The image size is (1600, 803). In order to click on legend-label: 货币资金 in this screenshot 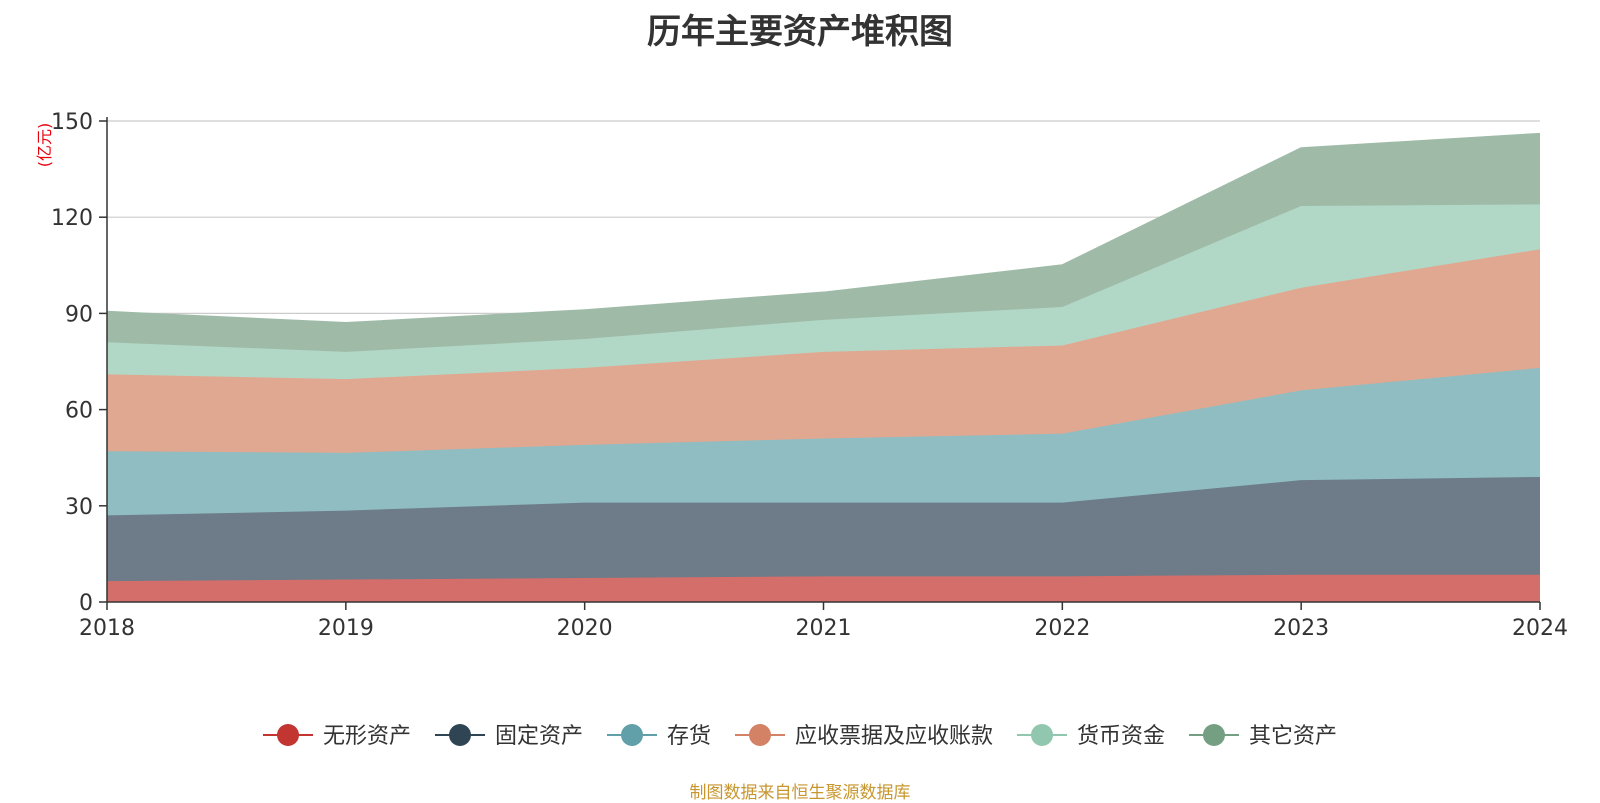, I will do `click(1121, 736)`.